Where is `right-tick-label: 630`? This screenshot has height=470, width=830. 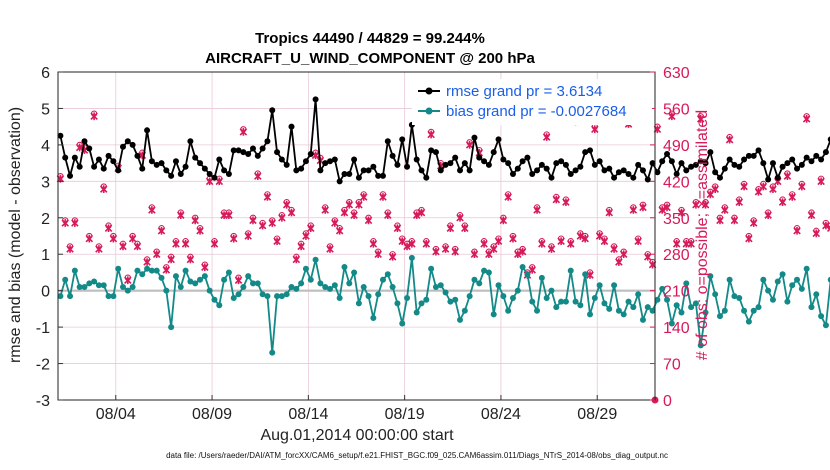
right-tick-label: 630 is located at coordinates (676, 73).